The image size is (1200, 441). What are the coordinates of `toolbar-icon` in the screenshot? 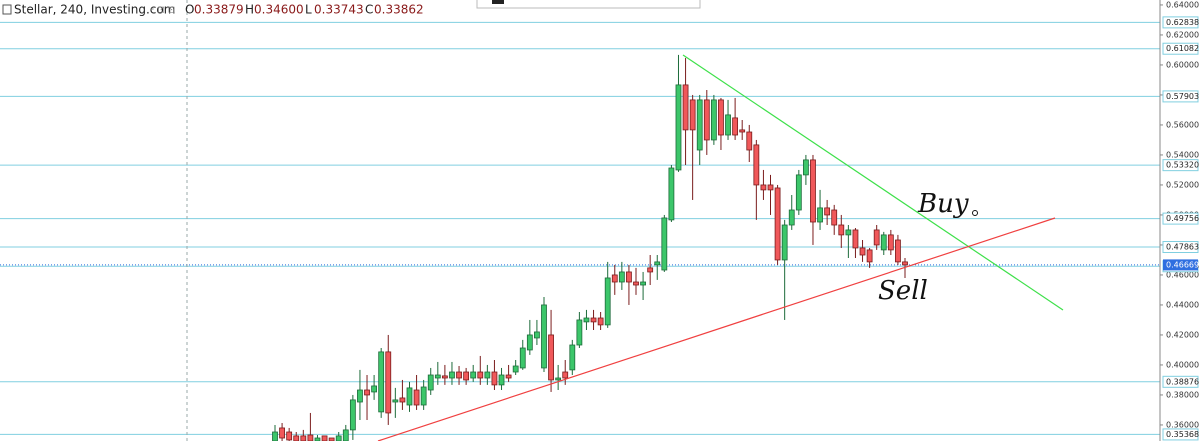 It's located at (498, 2).